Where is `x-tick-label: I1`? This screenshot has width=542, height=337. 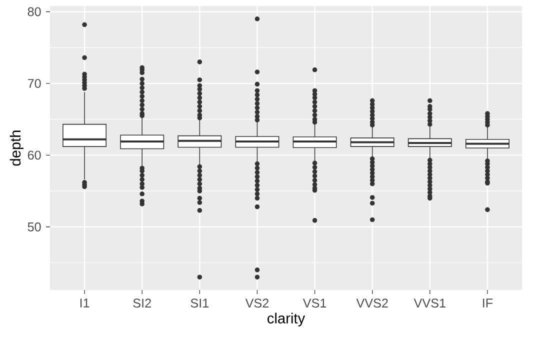
x-tick-label: I1 is located at coordinates (85, 303).